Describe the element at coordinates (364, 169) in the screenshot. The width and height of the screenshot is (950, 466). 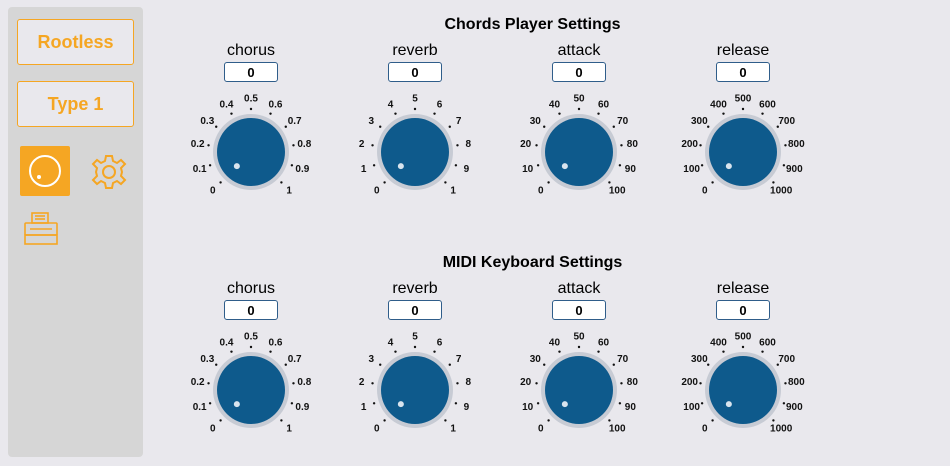
I see `tick-label: 1` at that location.